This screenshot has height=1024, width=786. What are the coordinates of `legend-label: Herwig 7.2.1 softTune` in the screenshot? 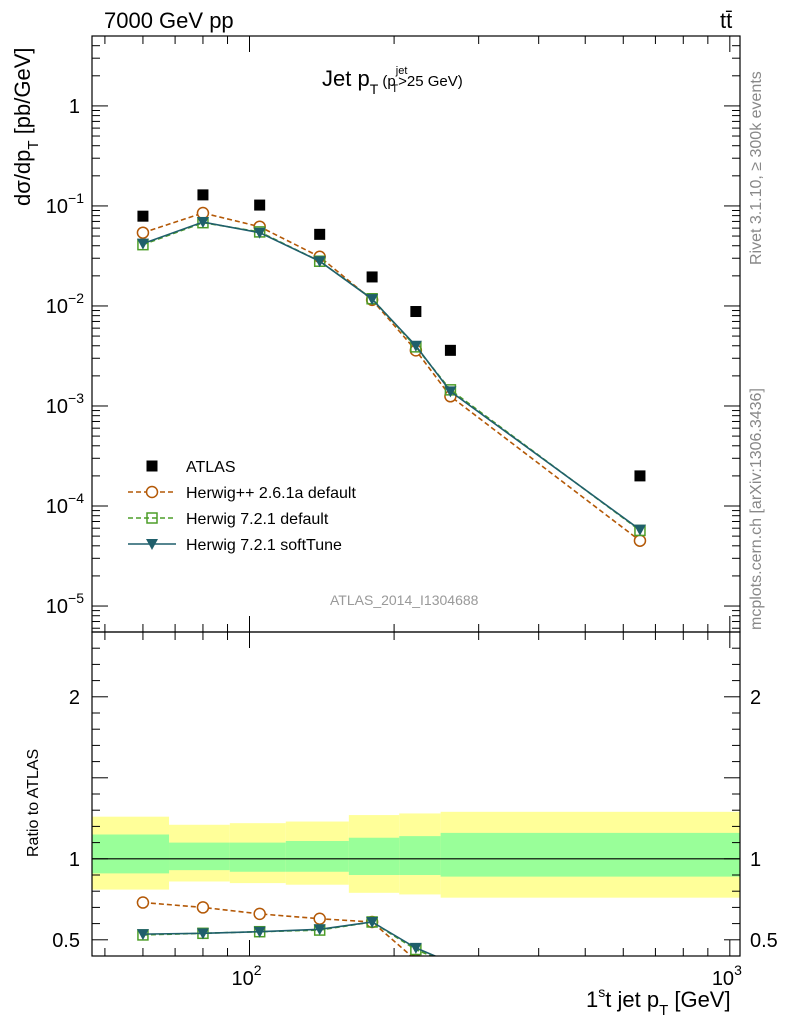 It's located at (264, 545).